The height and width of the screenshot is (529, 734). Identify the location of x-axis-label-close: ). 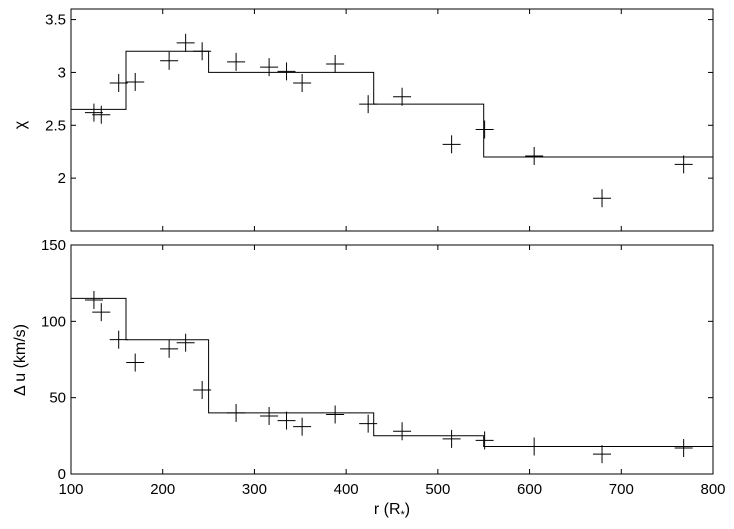
(407, 509).